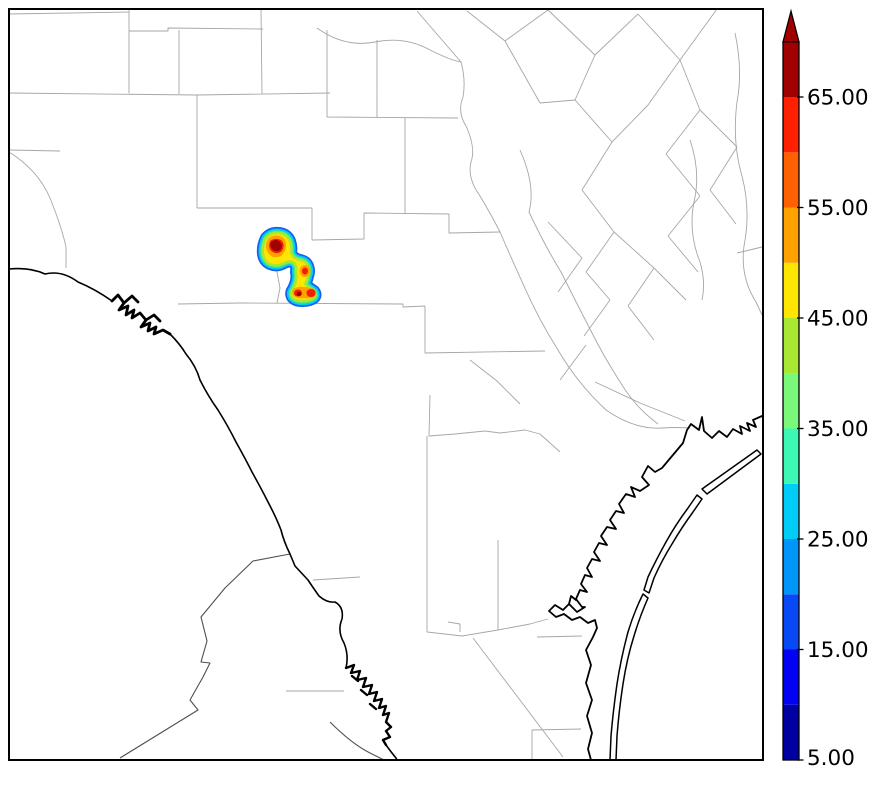  What do you see at coordinates (838, 319) in the screenshot?
I see `colorbar-tick-label-45: 45.00` at bounding box center [838, 319].